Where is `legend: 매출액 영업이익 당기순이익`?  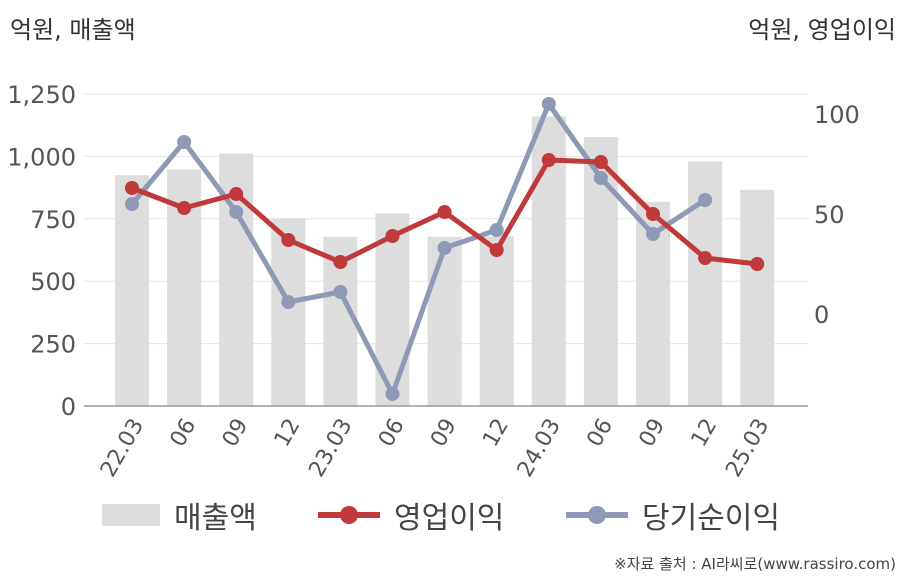
legend: 매출액 영업이익 당기순이익 is located at coordinates (454, 515).